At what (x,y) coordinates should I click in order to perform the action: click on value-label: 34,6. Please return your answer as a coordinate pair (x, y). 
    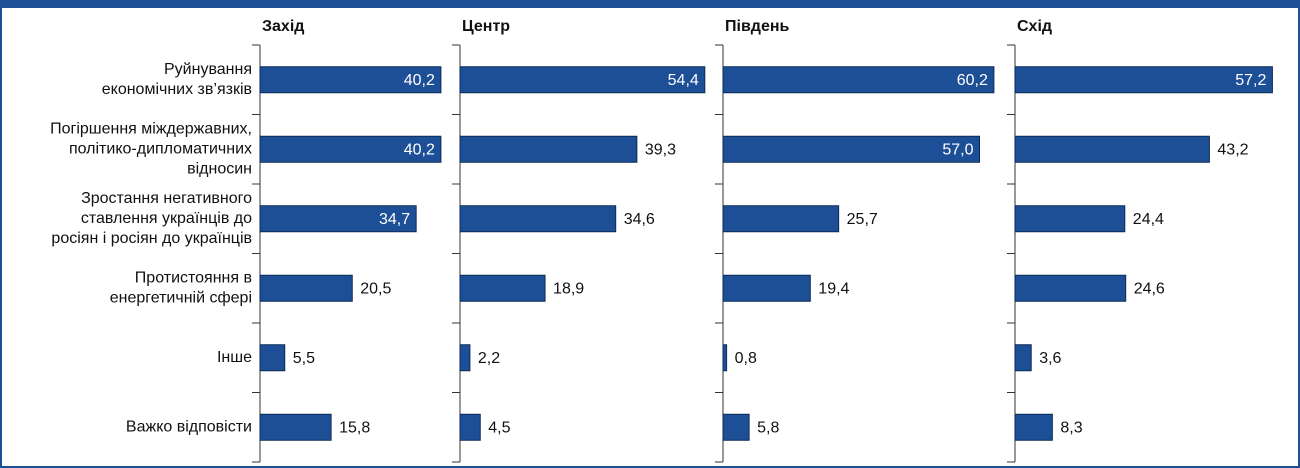
    Looking at the image, I should click on (639, 219).